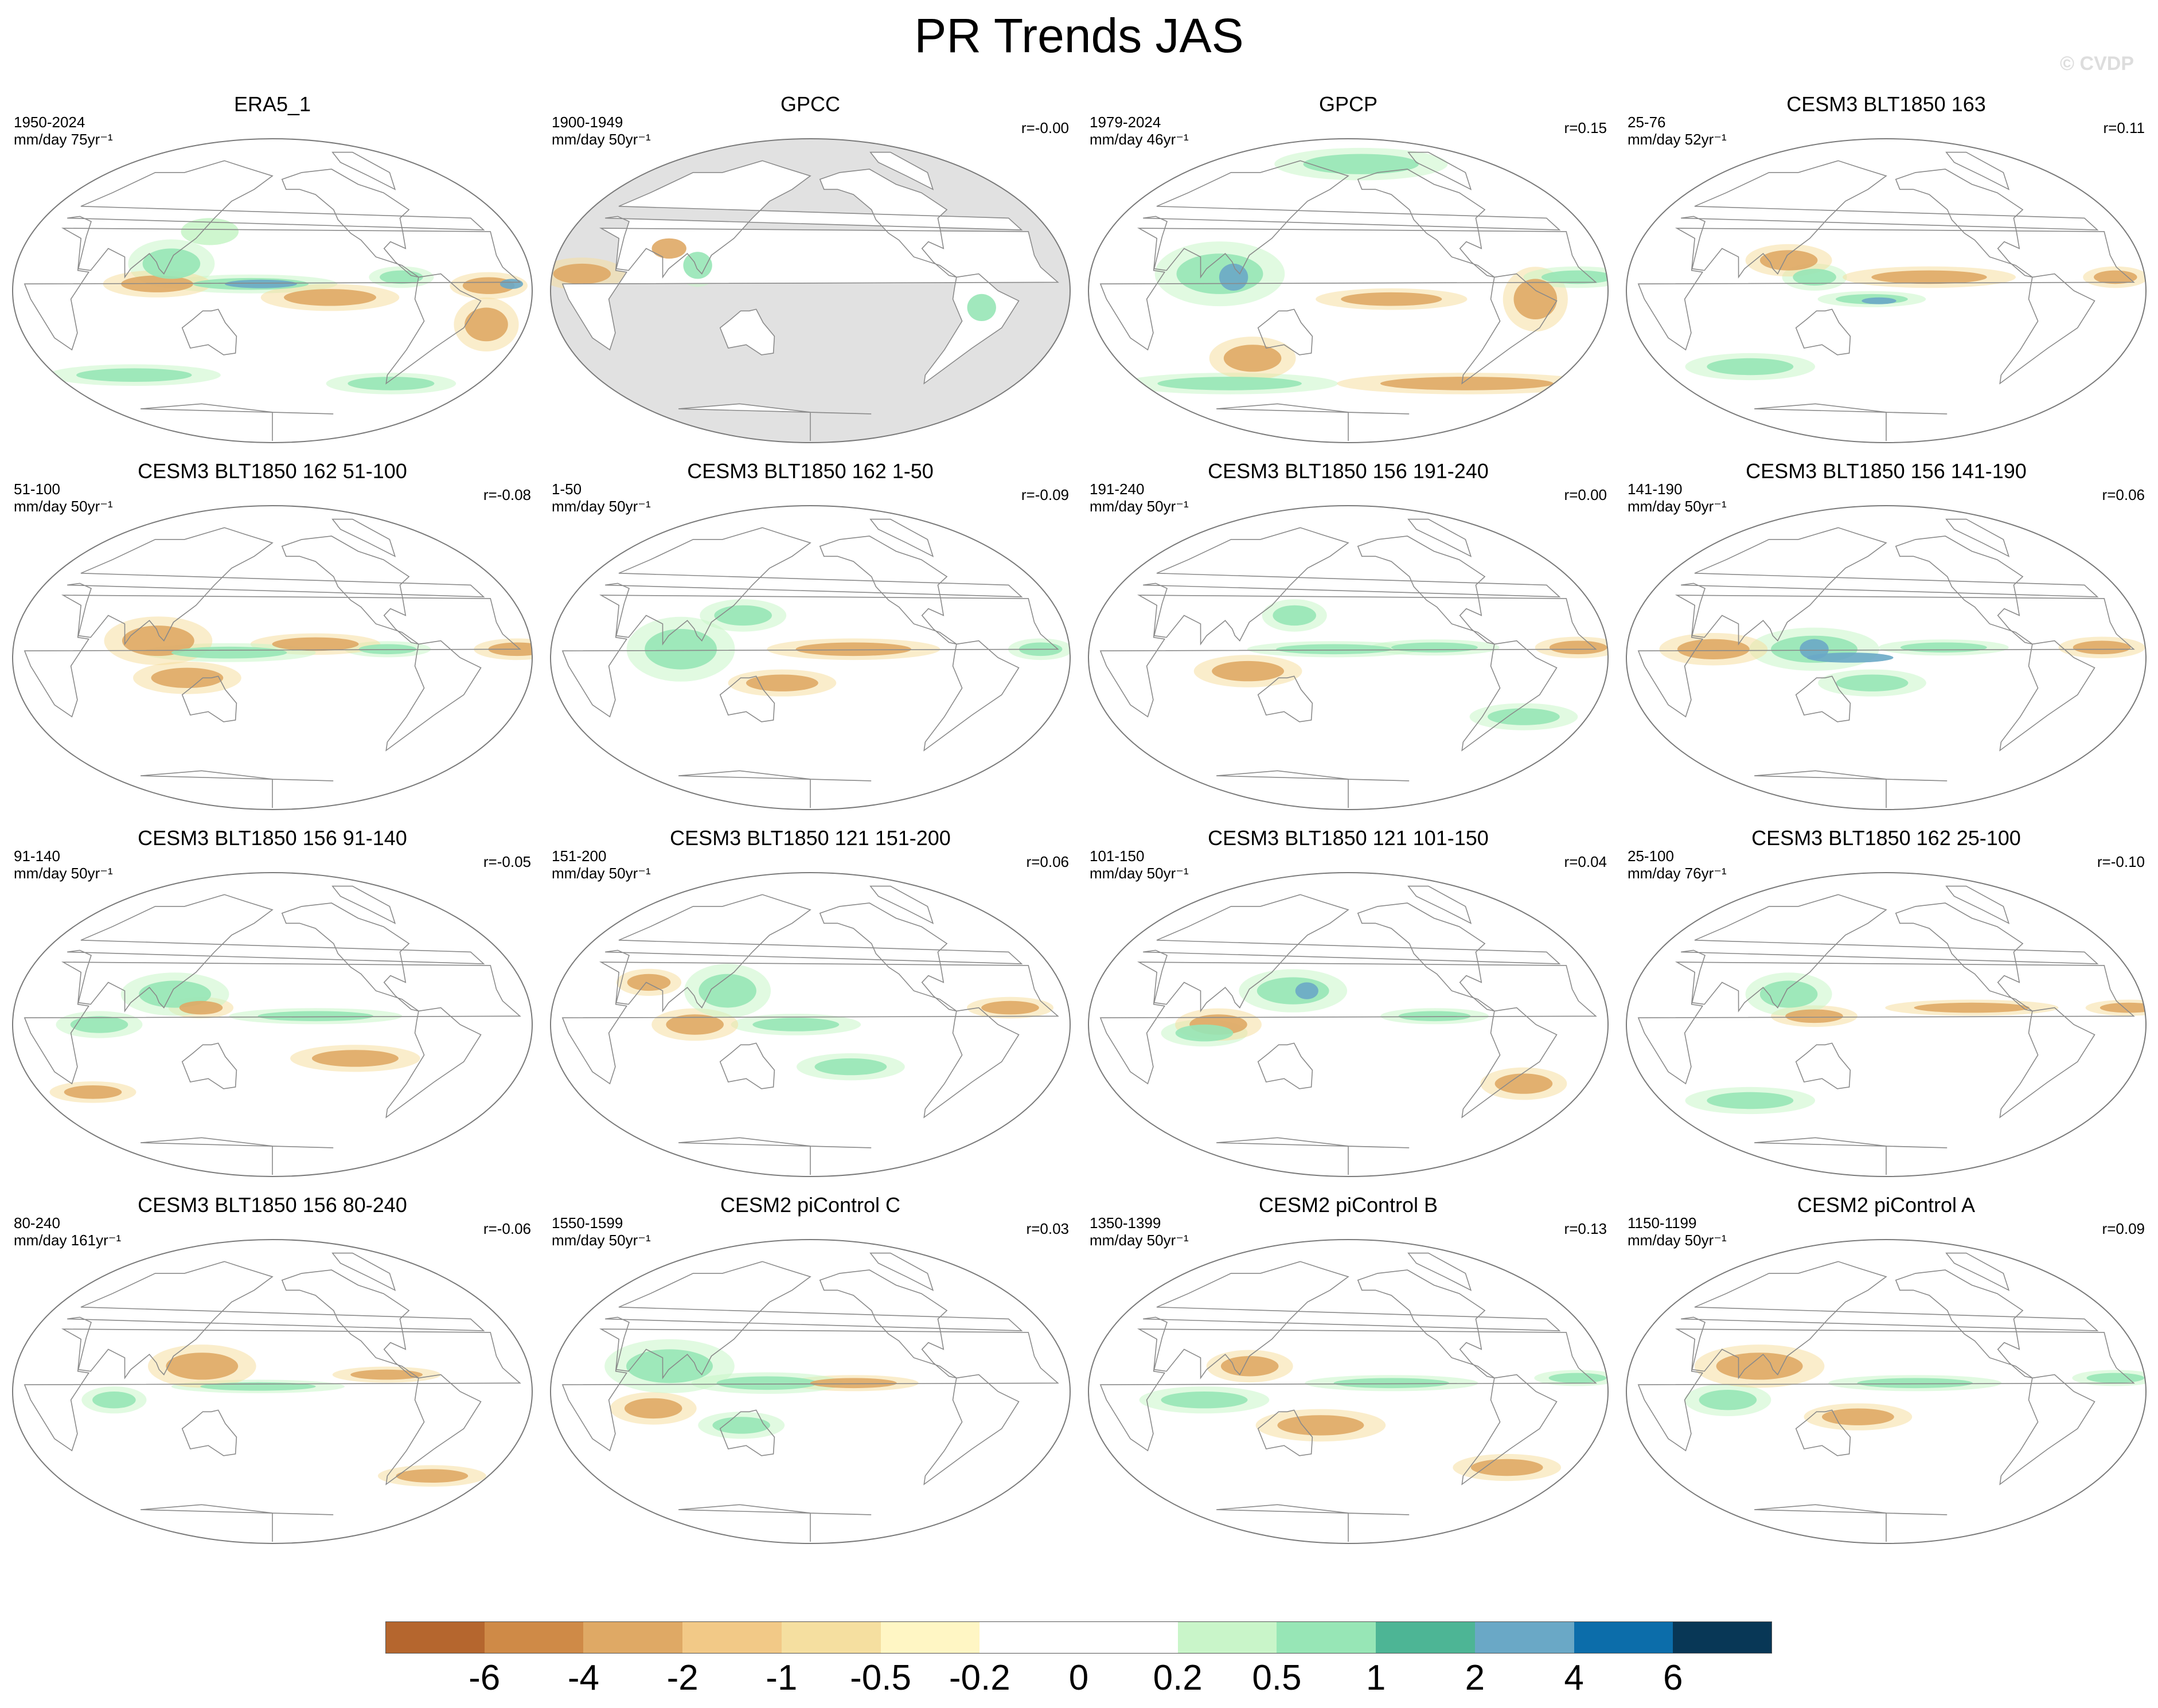 The height and width of the screenshot is (1708, 2158). What do you see at coordinates (1125, 1223) in the screenshot?
I see `panel-years: 1350-1399` at bounding box center [1125, 1223].